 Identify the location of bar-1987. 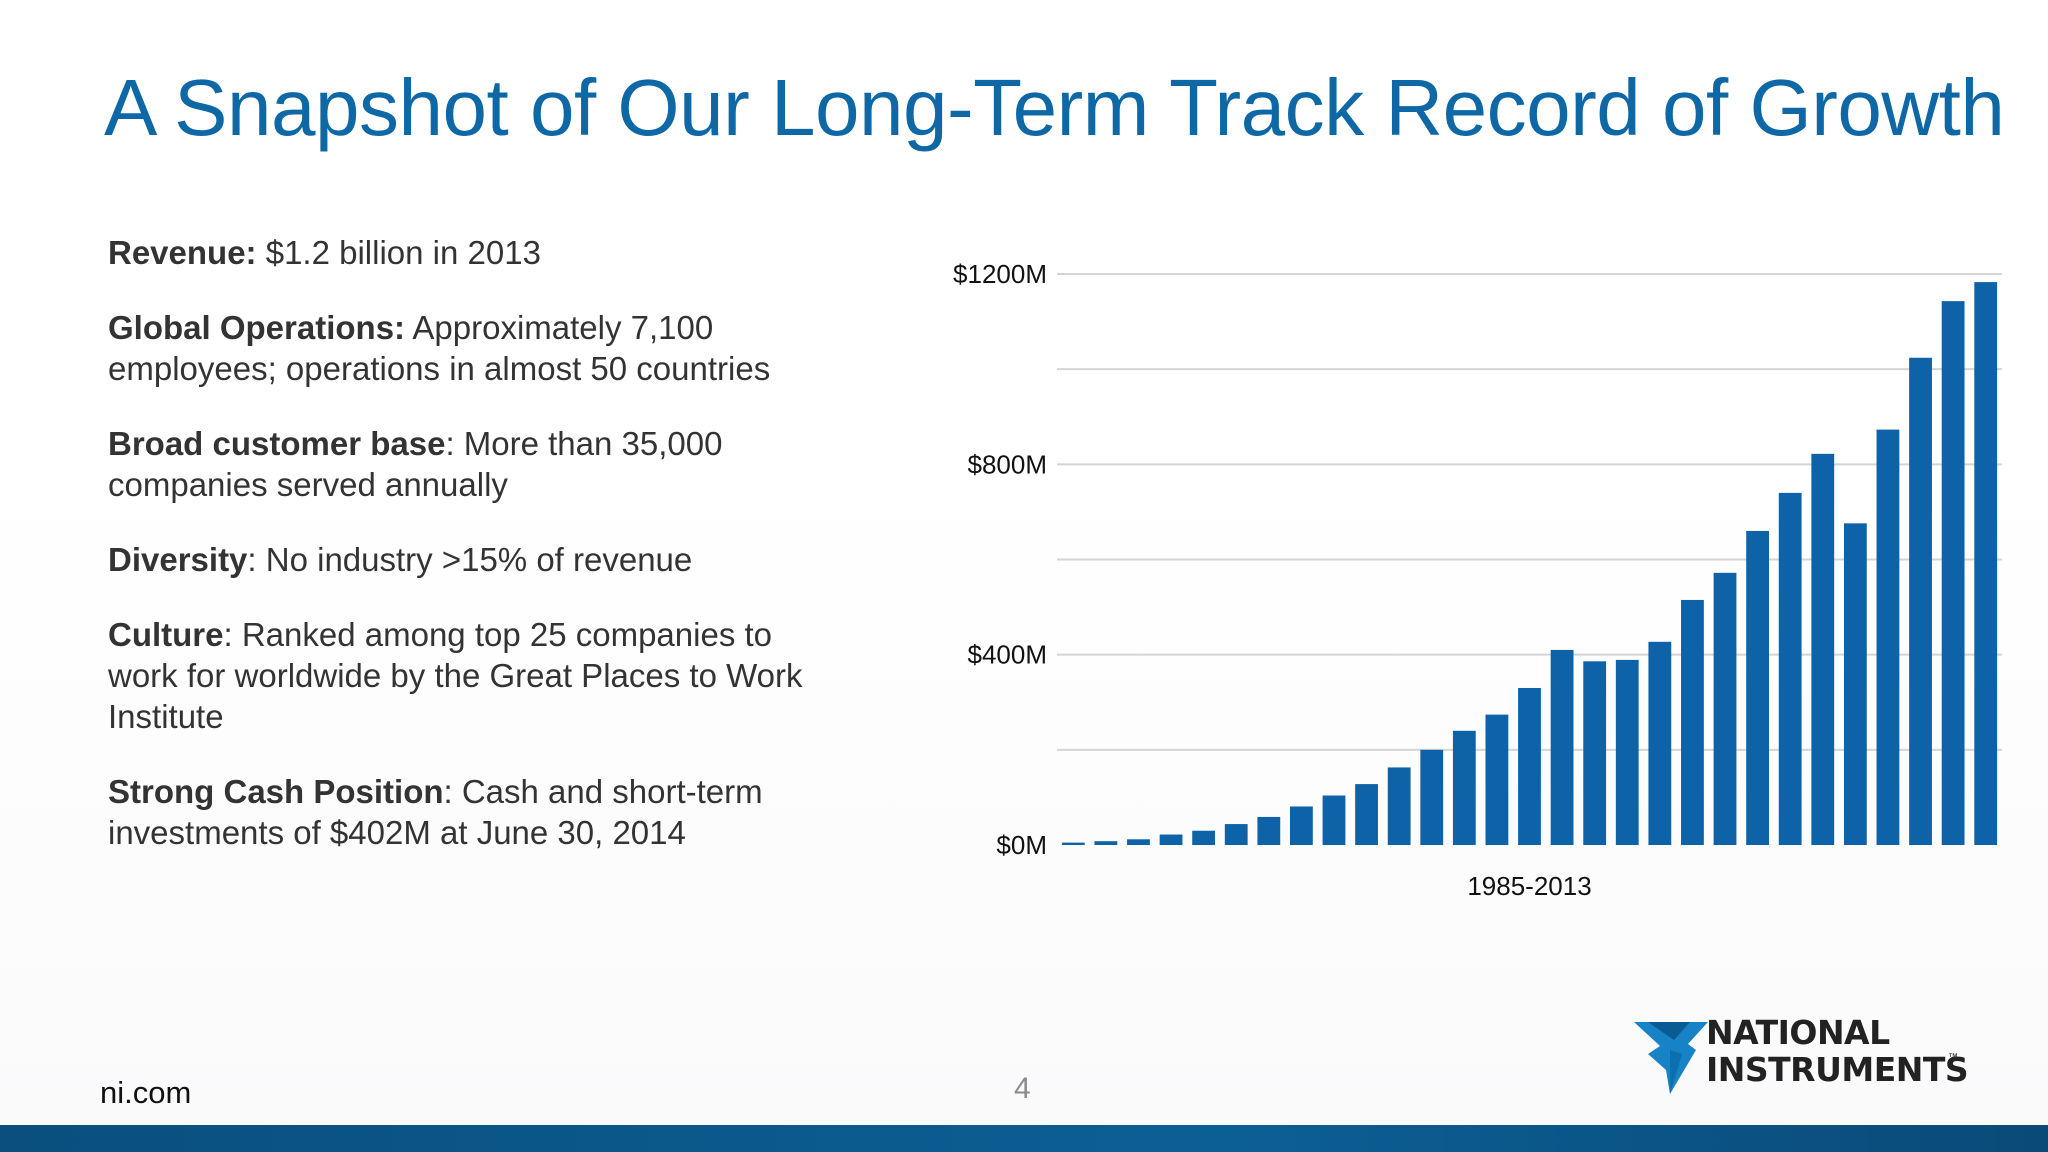
(1138, 842).